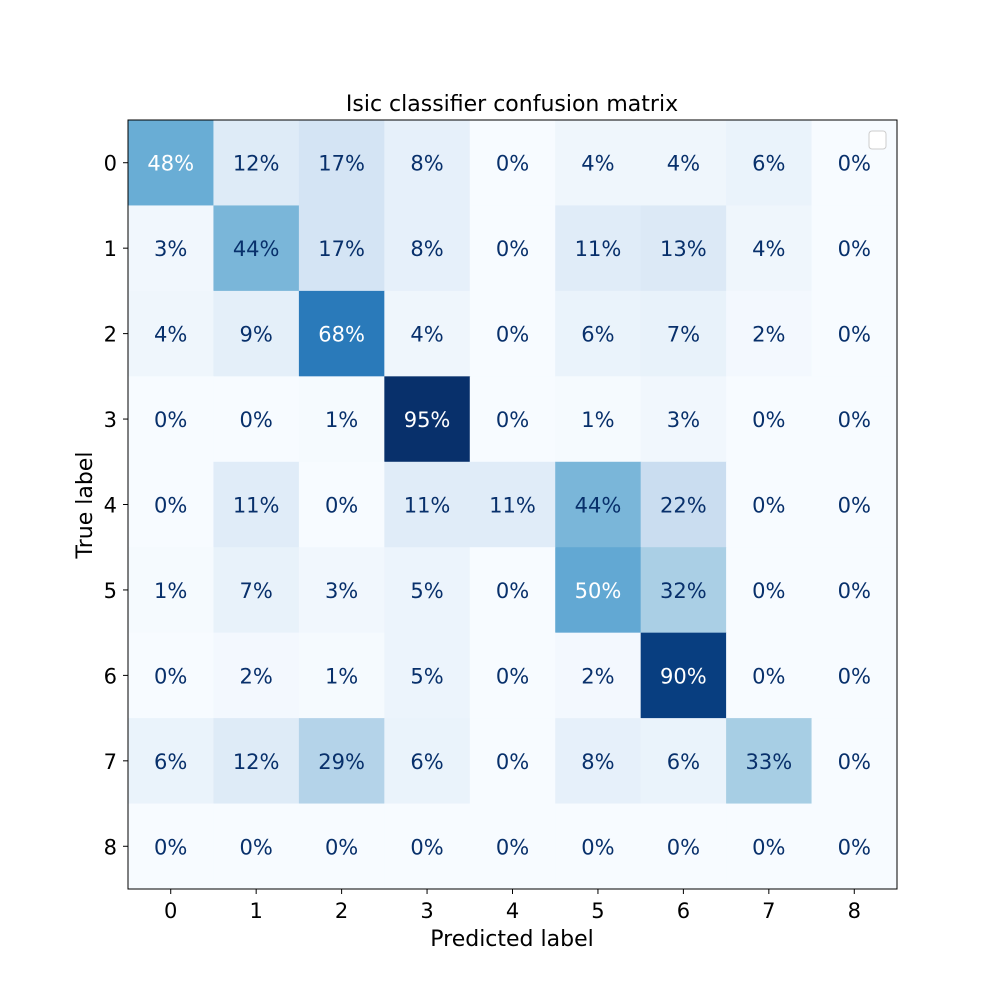 Image resolution: width=1000 pixels, height=1004 pixels. I want to click on cell-label-8-1: 0%, so click(256, 847).